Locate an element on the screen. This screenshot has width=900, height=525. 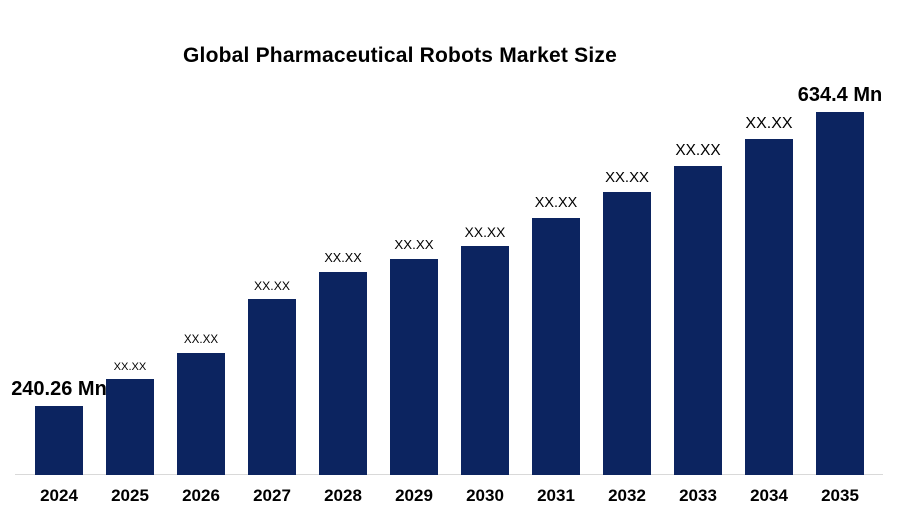
x-axis-label: 2035 is located at coordinates (840, 495).